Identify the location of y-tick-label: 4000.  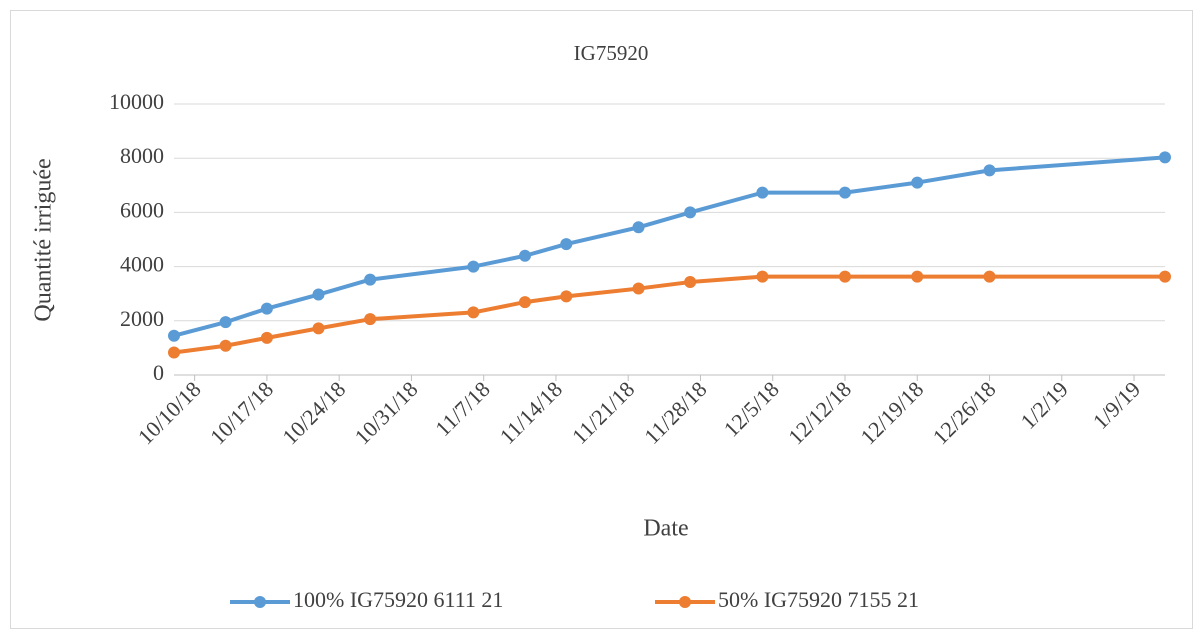
(142, 264).